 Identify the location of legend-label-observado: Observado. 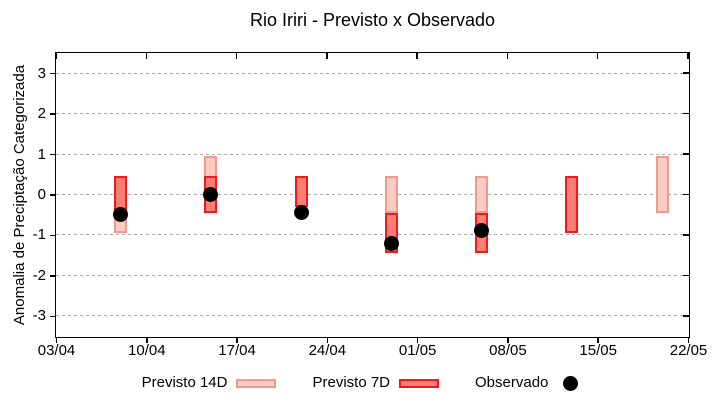
(512, 382).